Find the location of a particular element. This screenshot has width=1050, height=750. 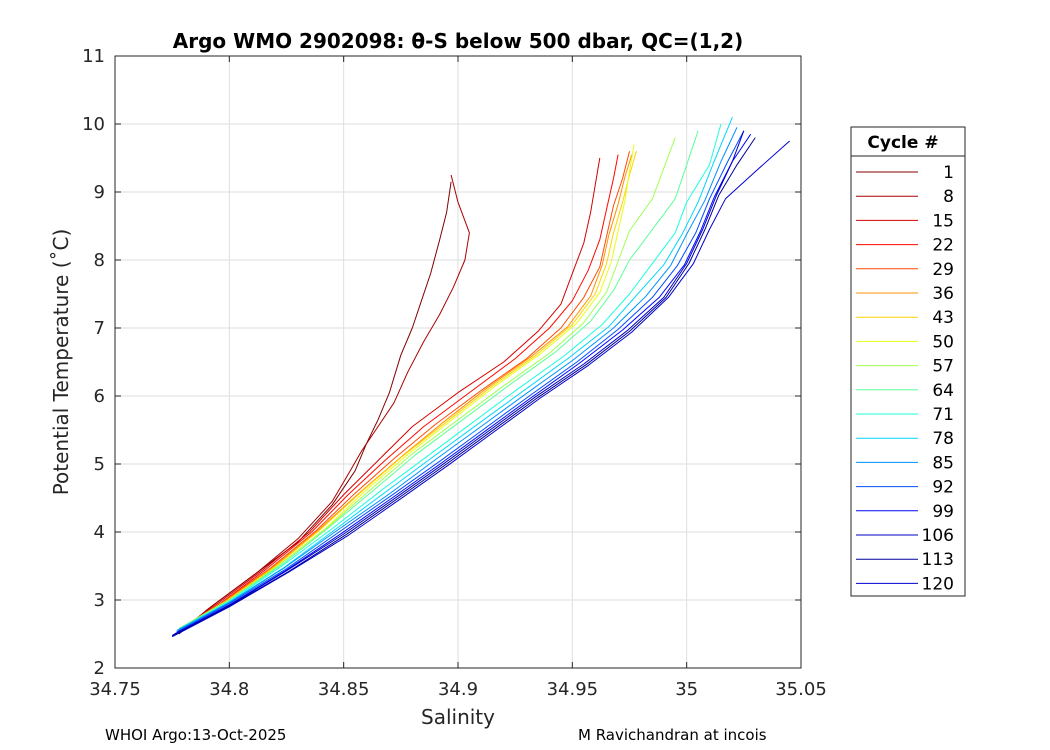

y-tick-label: 6 is located at coordinates (99, 396).